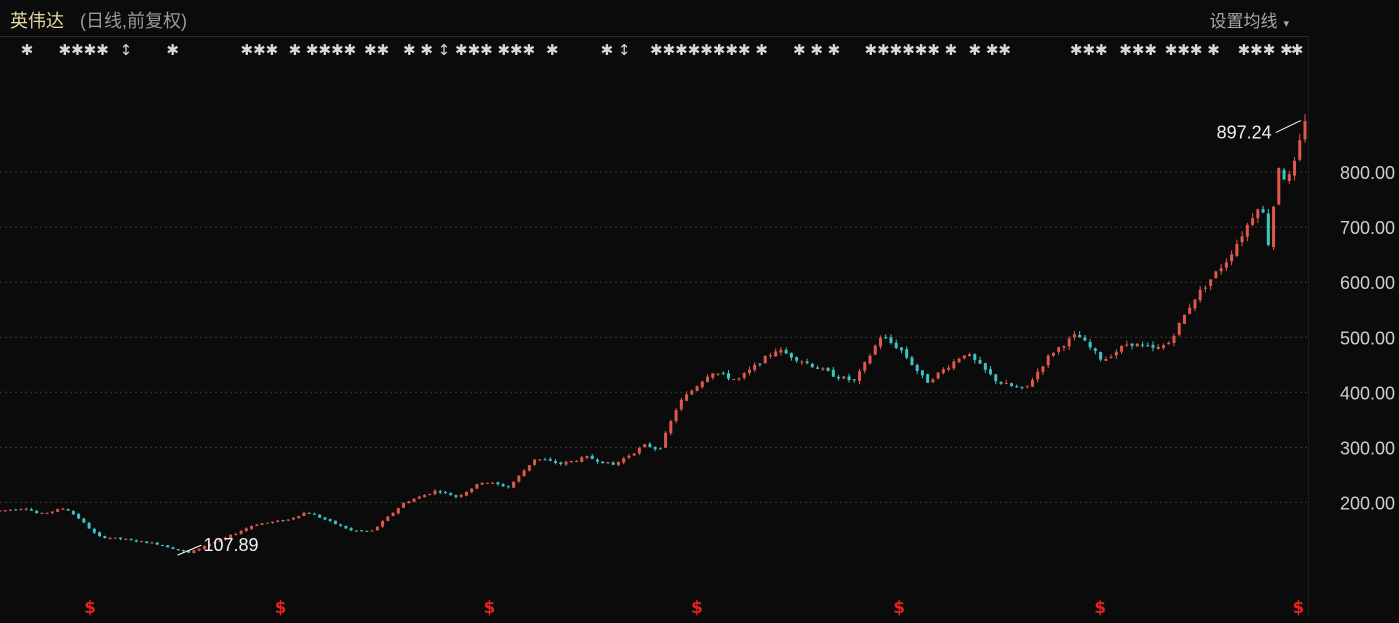 The height and width of the screenshot is (623, 1399). What do you see at coordinates (322, 50) in the screenshot?
I see `event-marker-icon: ✱ ✱✱✱✱` at bounding box center [322, 50].